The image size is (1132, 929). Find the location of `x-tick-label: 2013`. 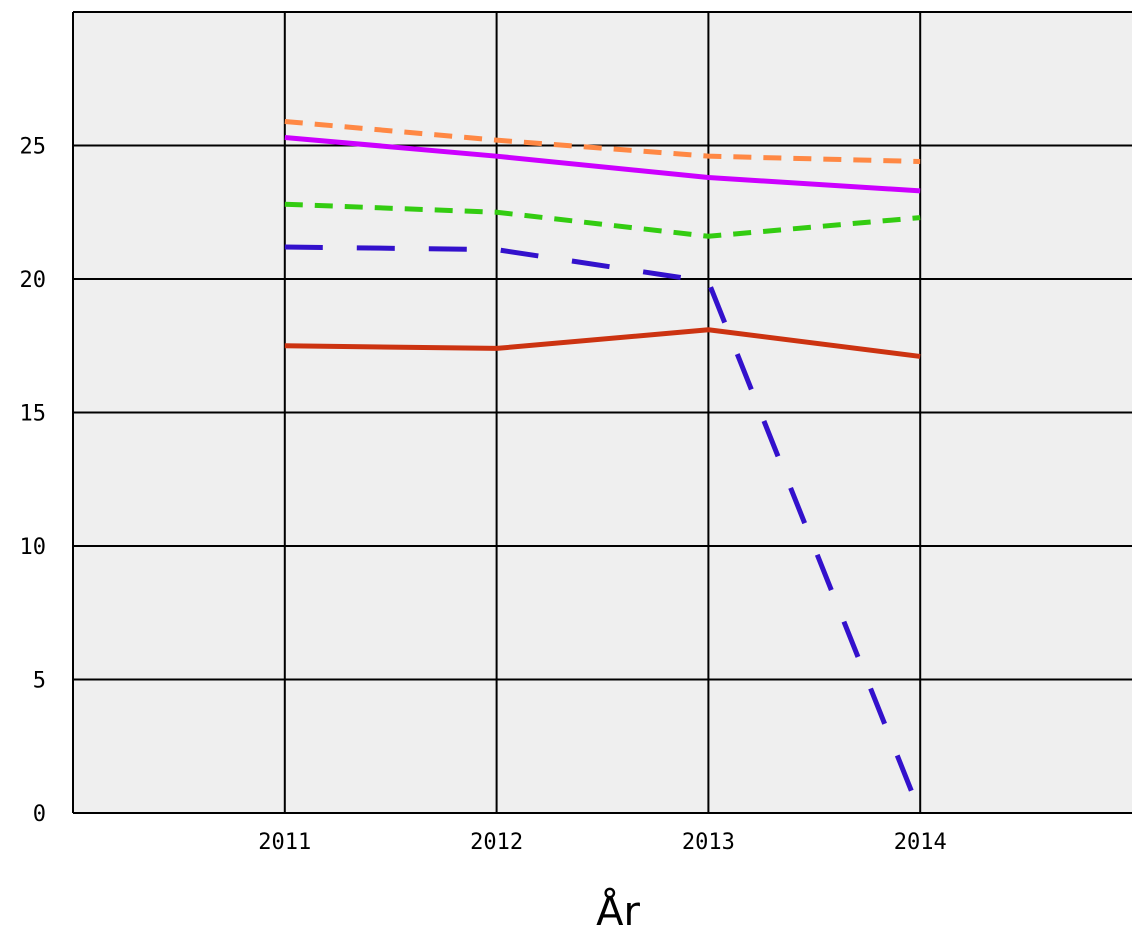

x-tick-label: 2013 is located at coordinates (708, 842).